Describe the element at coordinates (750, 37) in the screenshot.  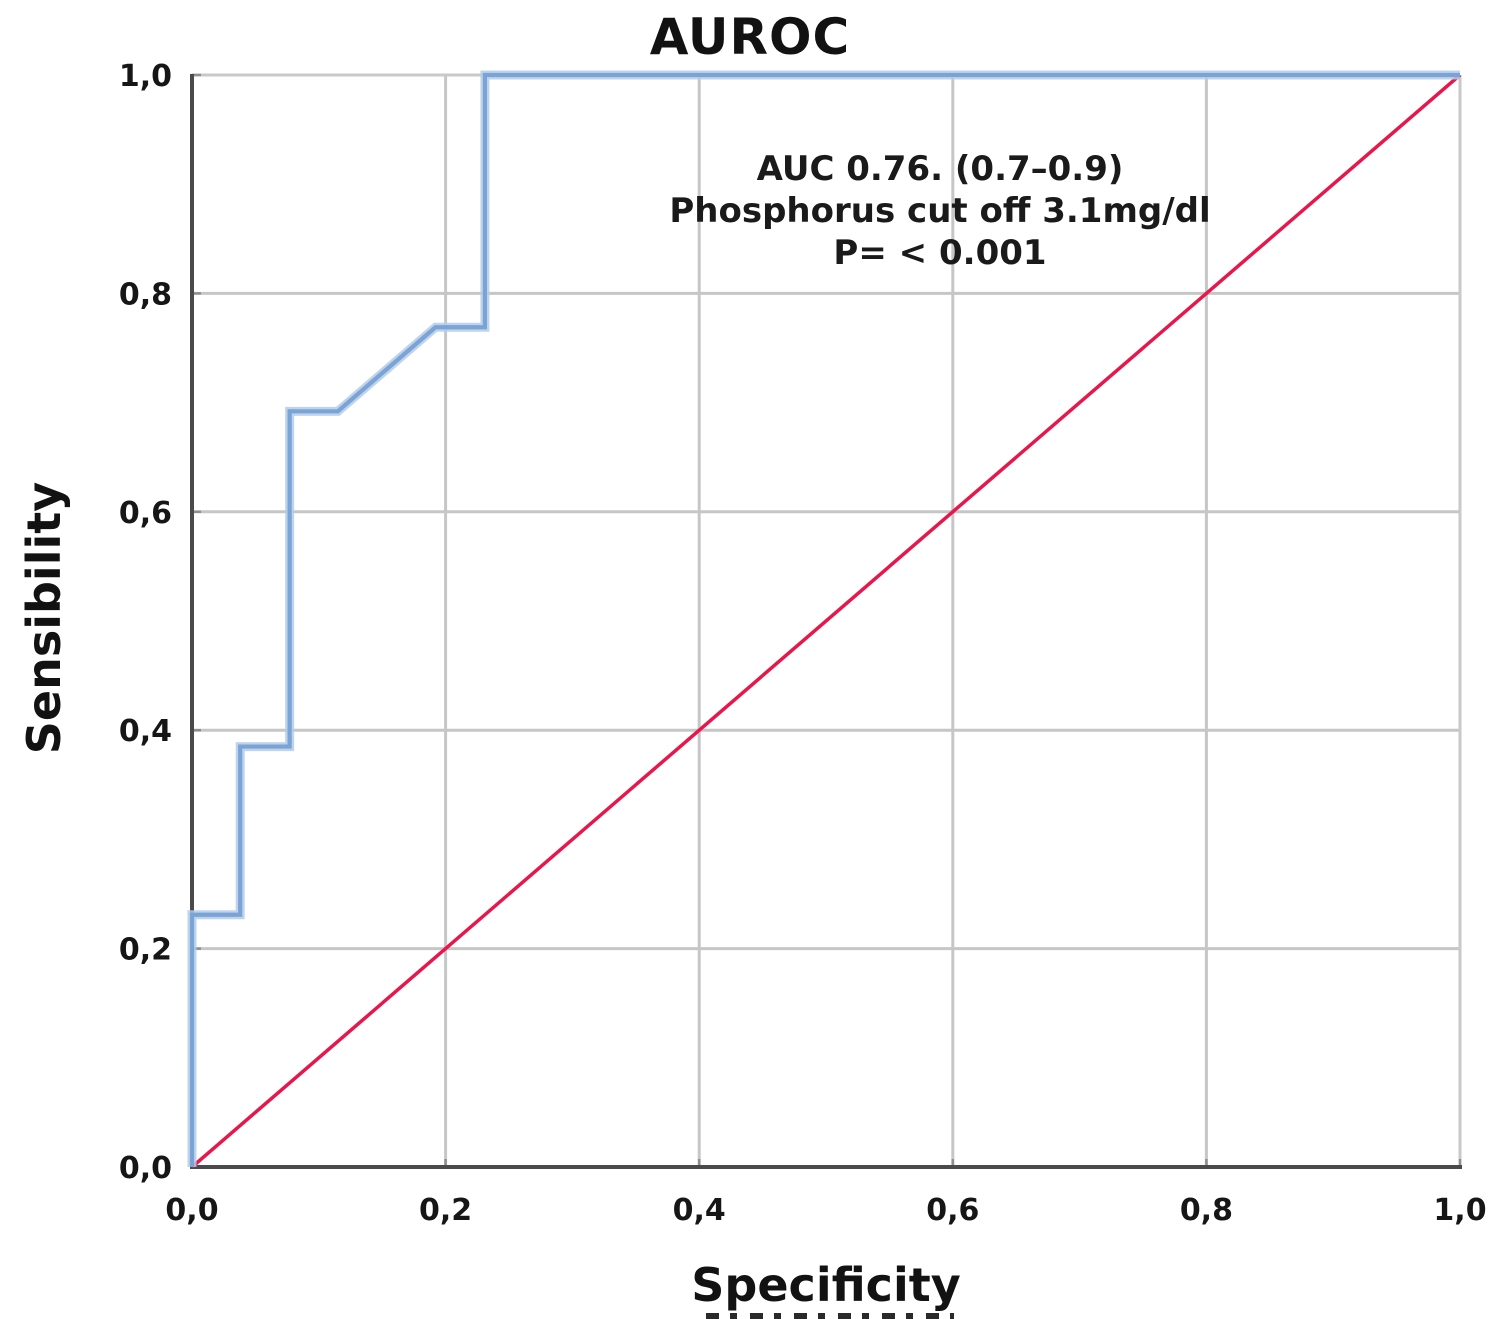
I see `chart-title: AUROC` at that location.